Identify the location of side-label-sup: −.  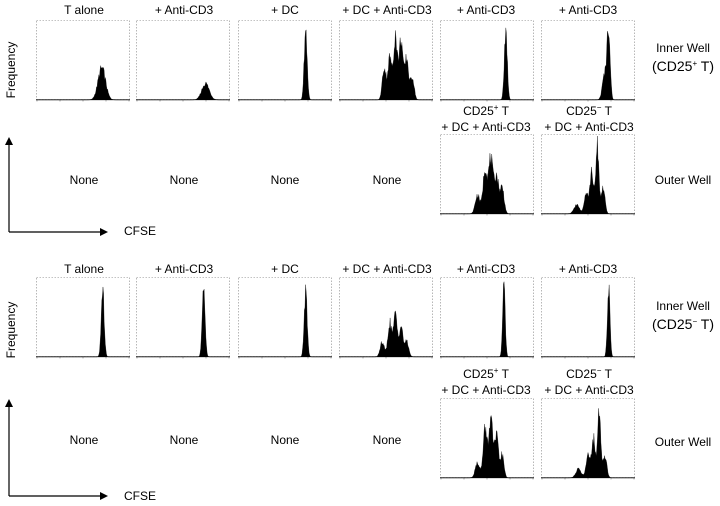
(695, 321).